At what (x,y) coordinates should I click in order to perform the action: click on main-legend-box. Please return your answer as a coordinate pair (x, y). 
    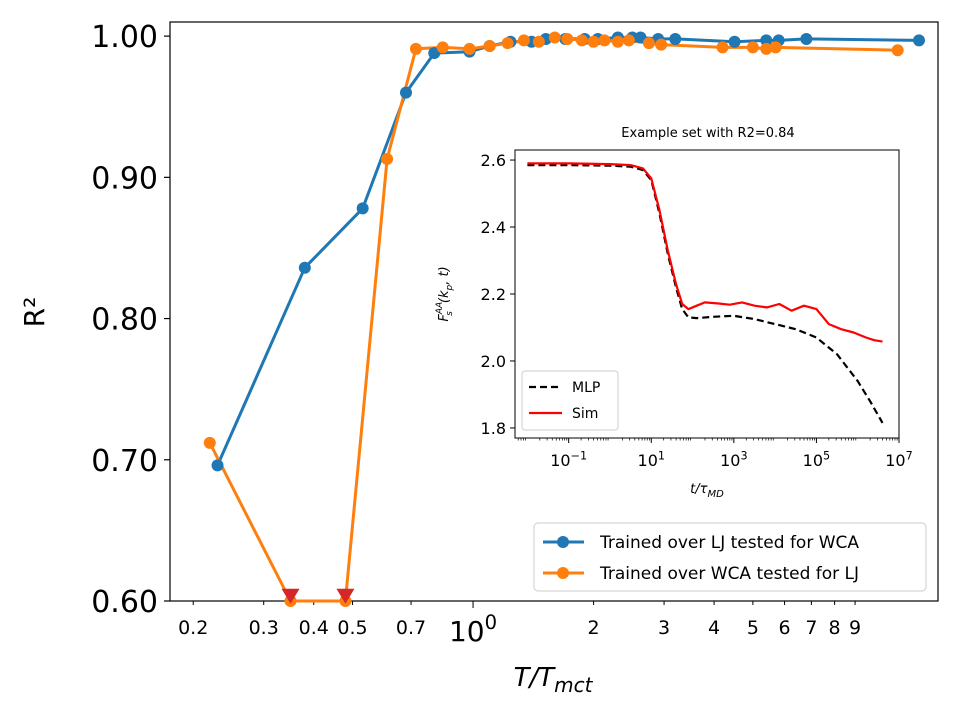
    Looking at the image, I should click on (730, 557).